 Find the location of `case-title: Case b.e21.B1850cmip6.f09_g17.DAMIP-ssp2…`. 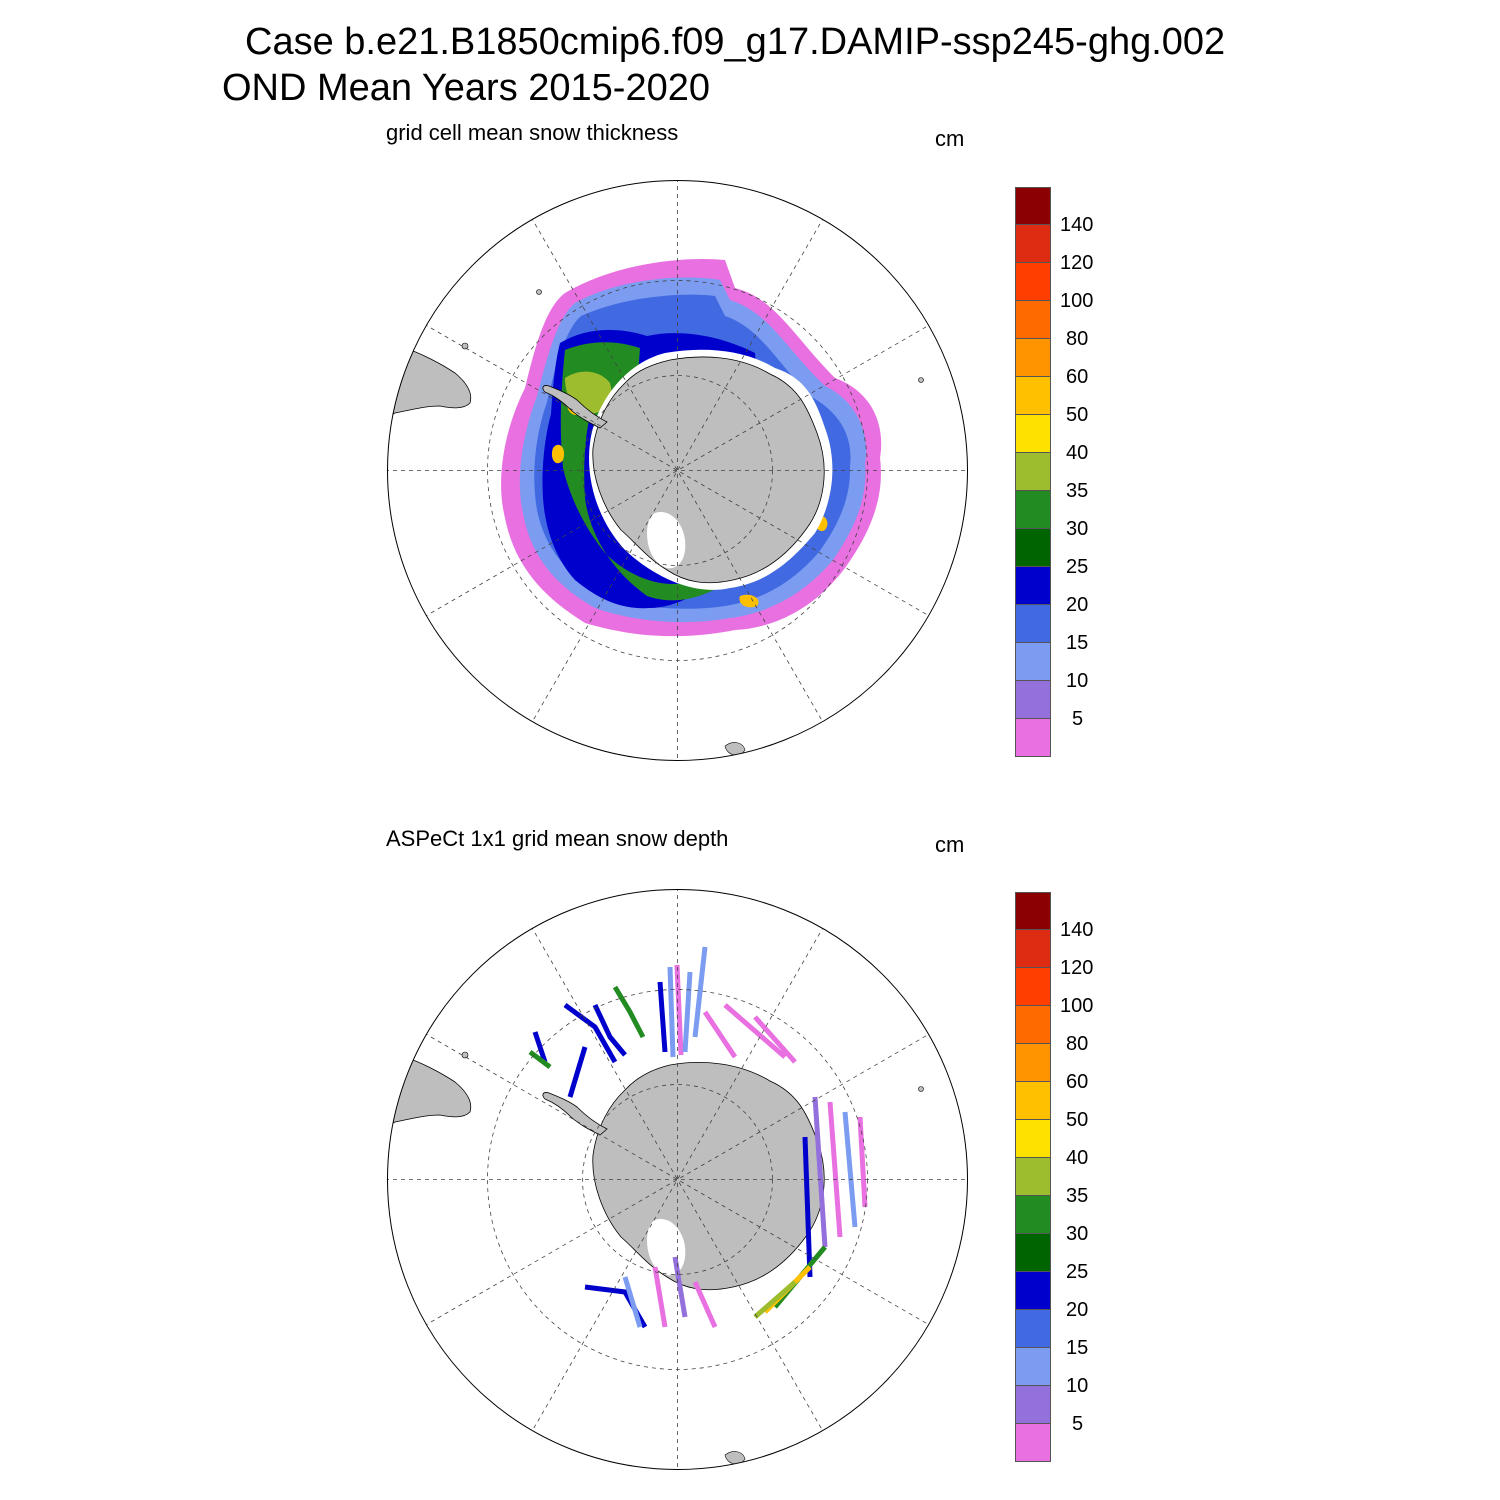

case-title: Case b.e21.B1850cmip6.f09_g17.DAMIP-ssp2… is located at coordinates (735, 42).